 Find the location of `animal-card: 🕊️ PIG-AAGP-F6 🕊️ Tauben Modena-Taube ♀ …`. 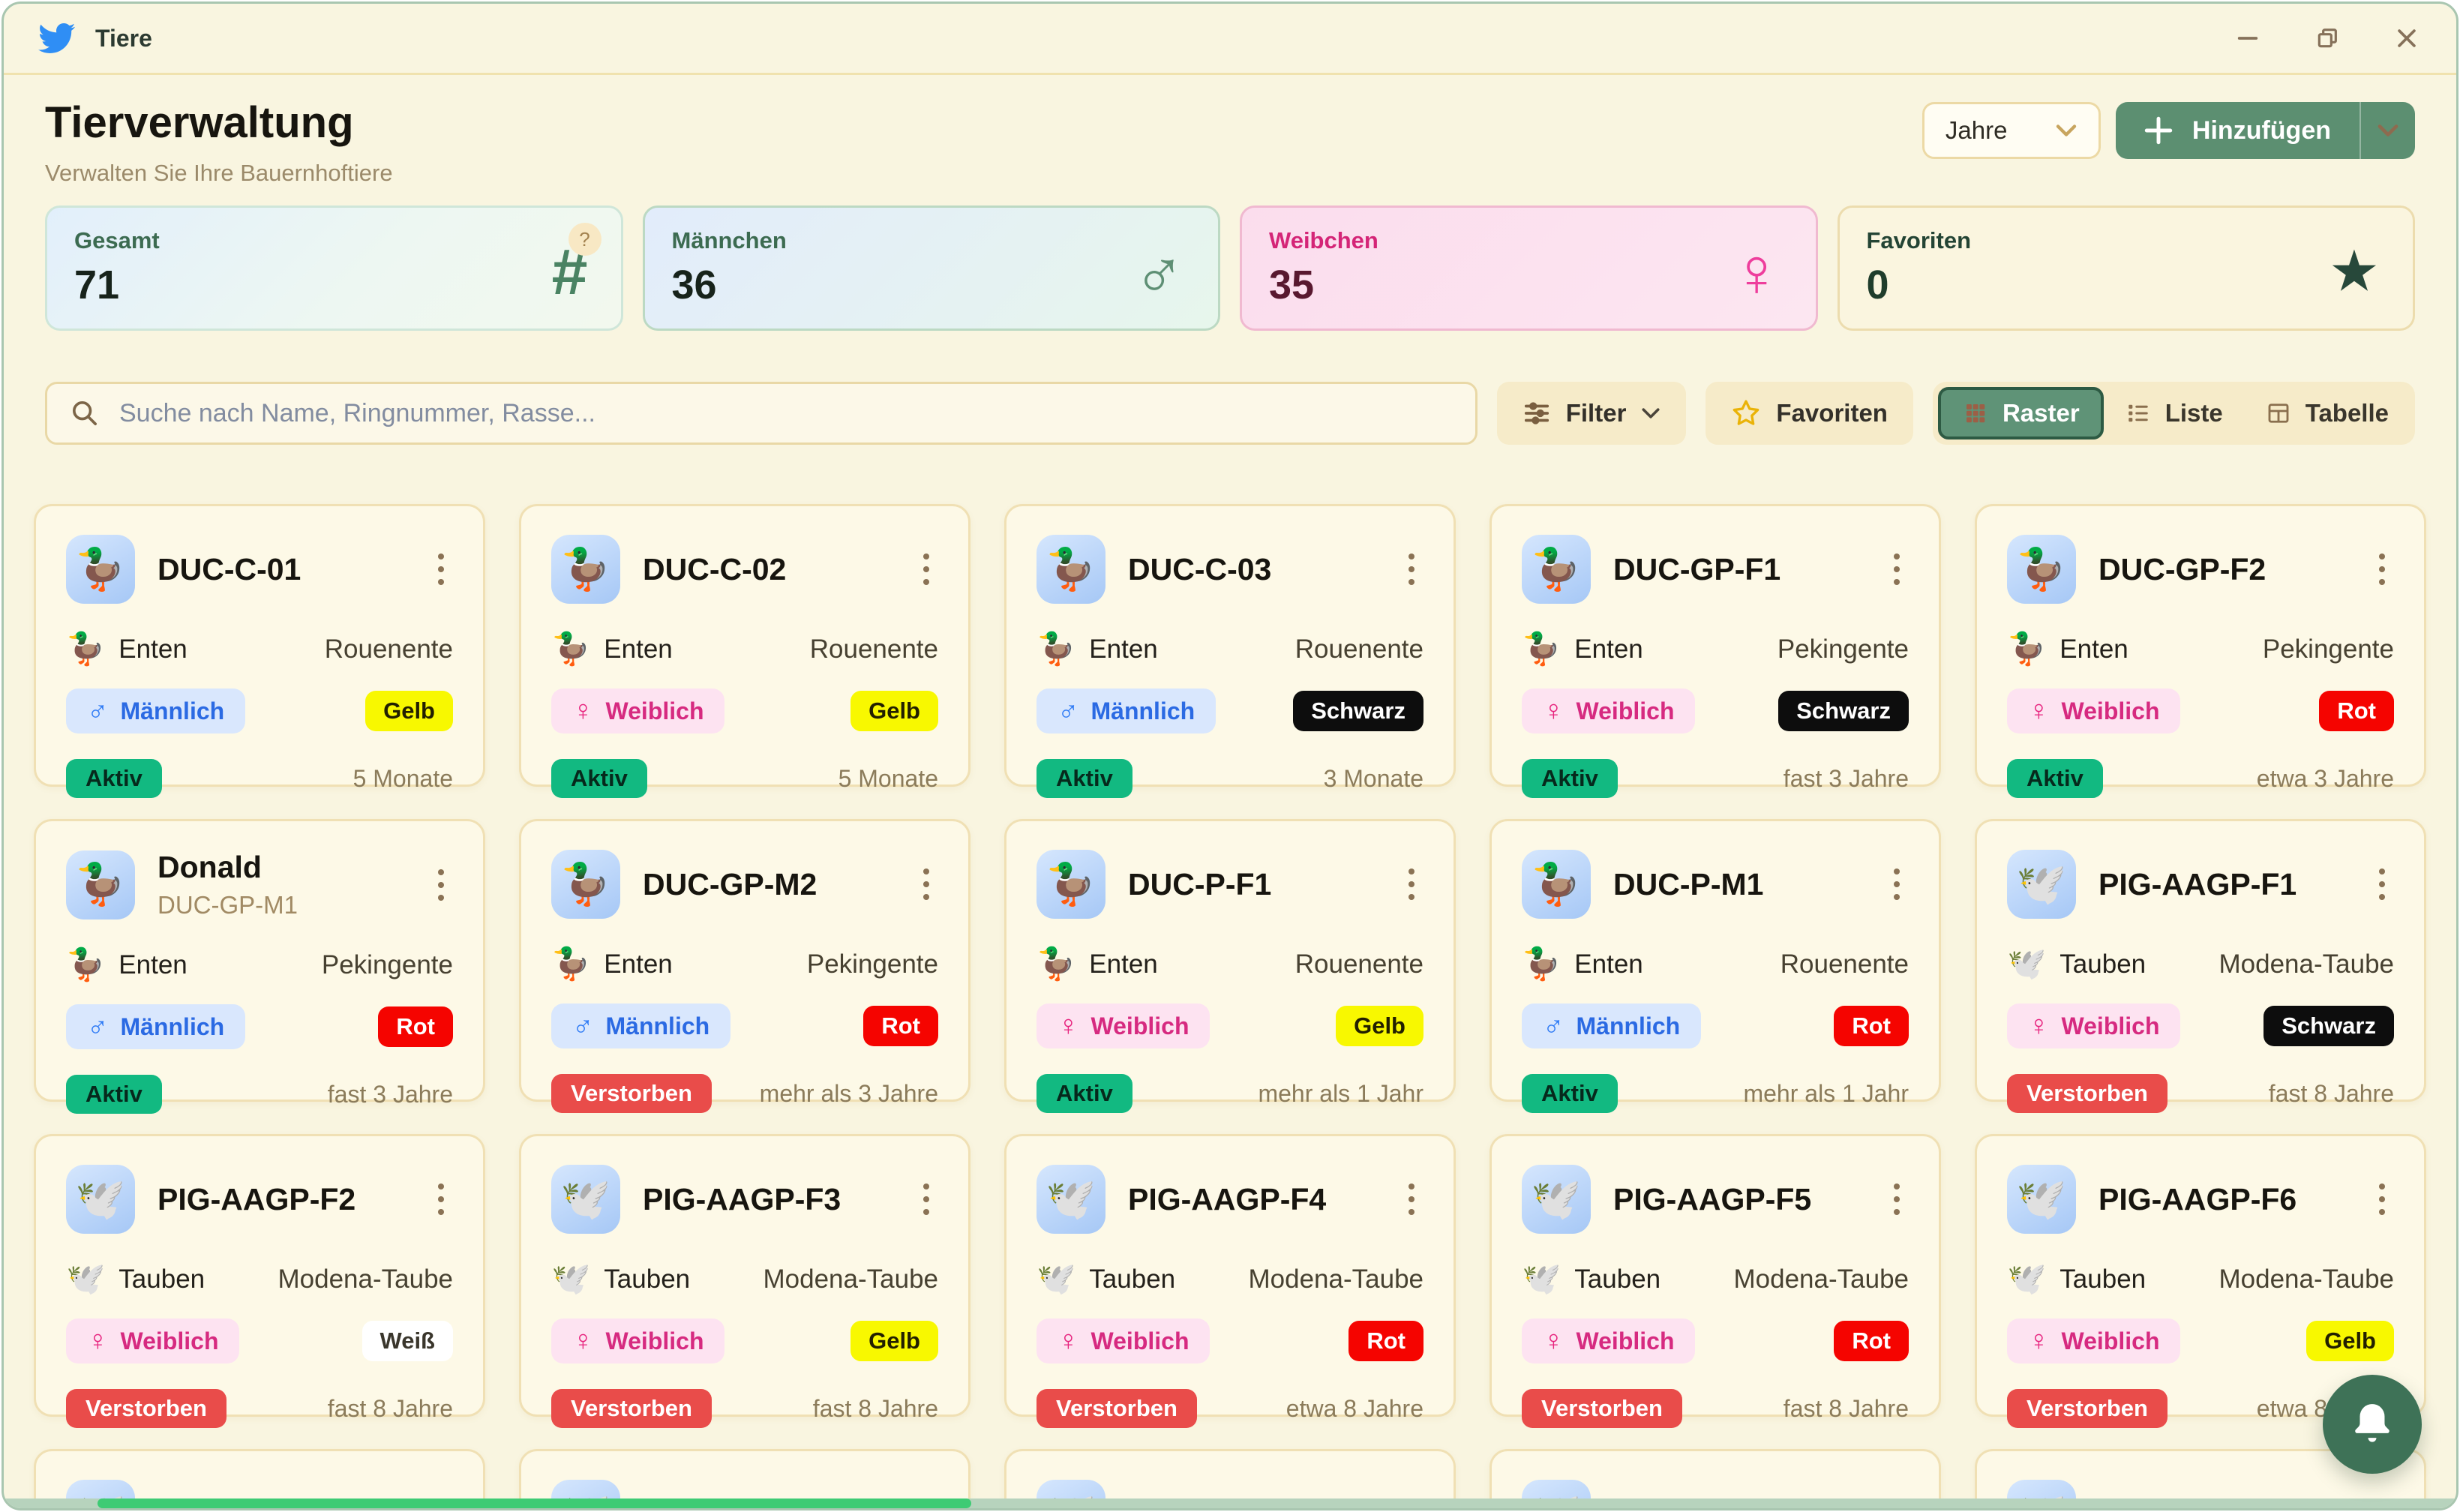

animal-card: 🕊️ PIG-AAGP-F6 🕊️ Tauben Modena-Taube ♀ … is located at coordinates (2200, 1281).